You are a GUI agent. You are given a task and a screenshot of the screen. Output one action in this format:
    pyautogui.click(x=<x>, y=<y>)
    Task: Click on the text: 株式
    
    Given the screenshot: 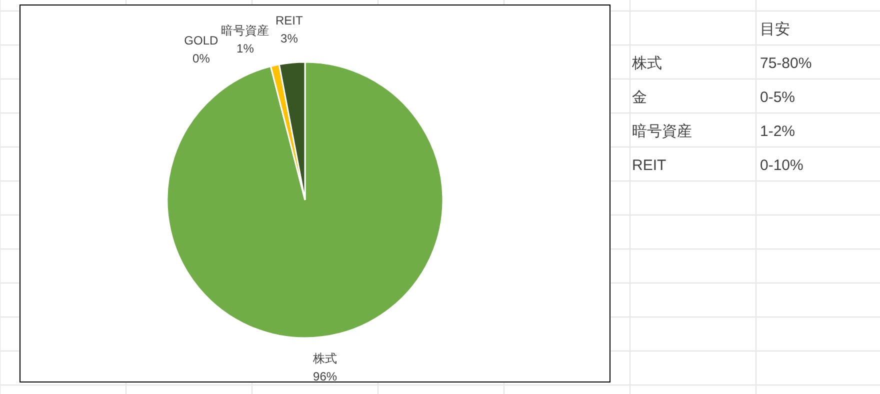 What is the action you would take?
    pyautogui.click(x=646, y=63)
    